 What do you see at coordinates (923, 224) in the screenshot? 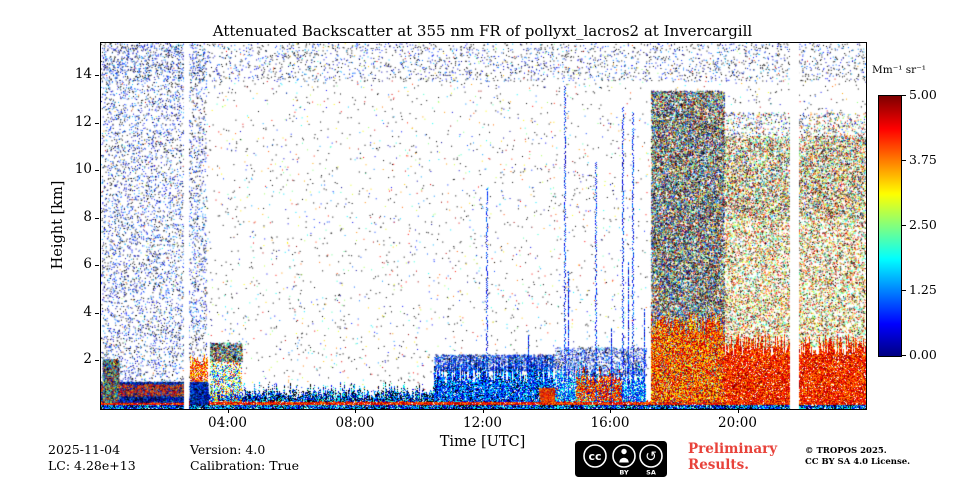
I see `colorbar-tick-label: 2.50` at bounding box center [923, 224].